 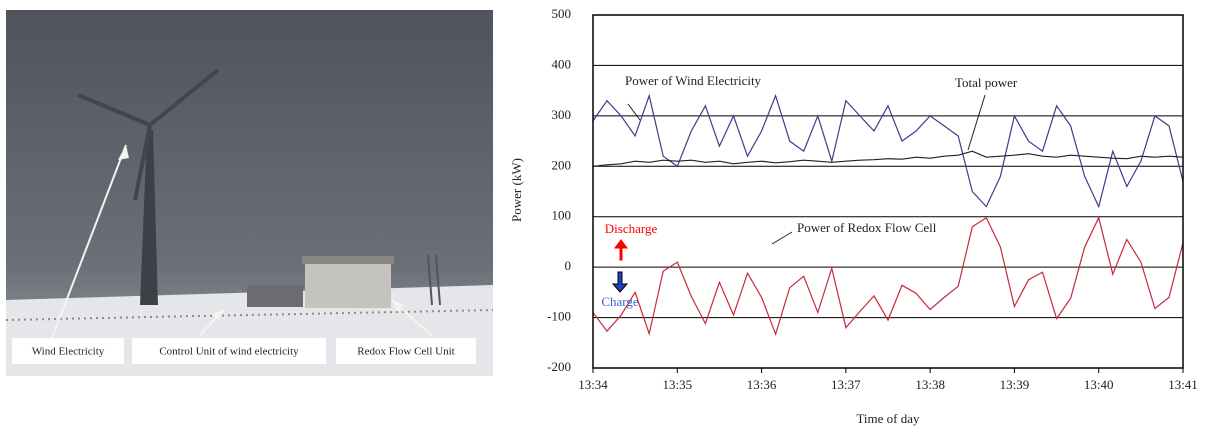 What do you see at coordinates (568, 265) in the screenshot?
I see `y-tick-label: 0` at bounding box center [568, 265].